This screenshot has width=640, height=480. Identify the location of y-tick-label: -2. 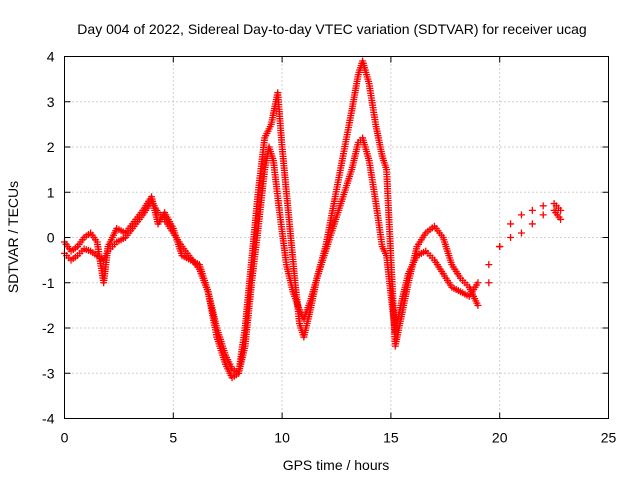
(48, 328).